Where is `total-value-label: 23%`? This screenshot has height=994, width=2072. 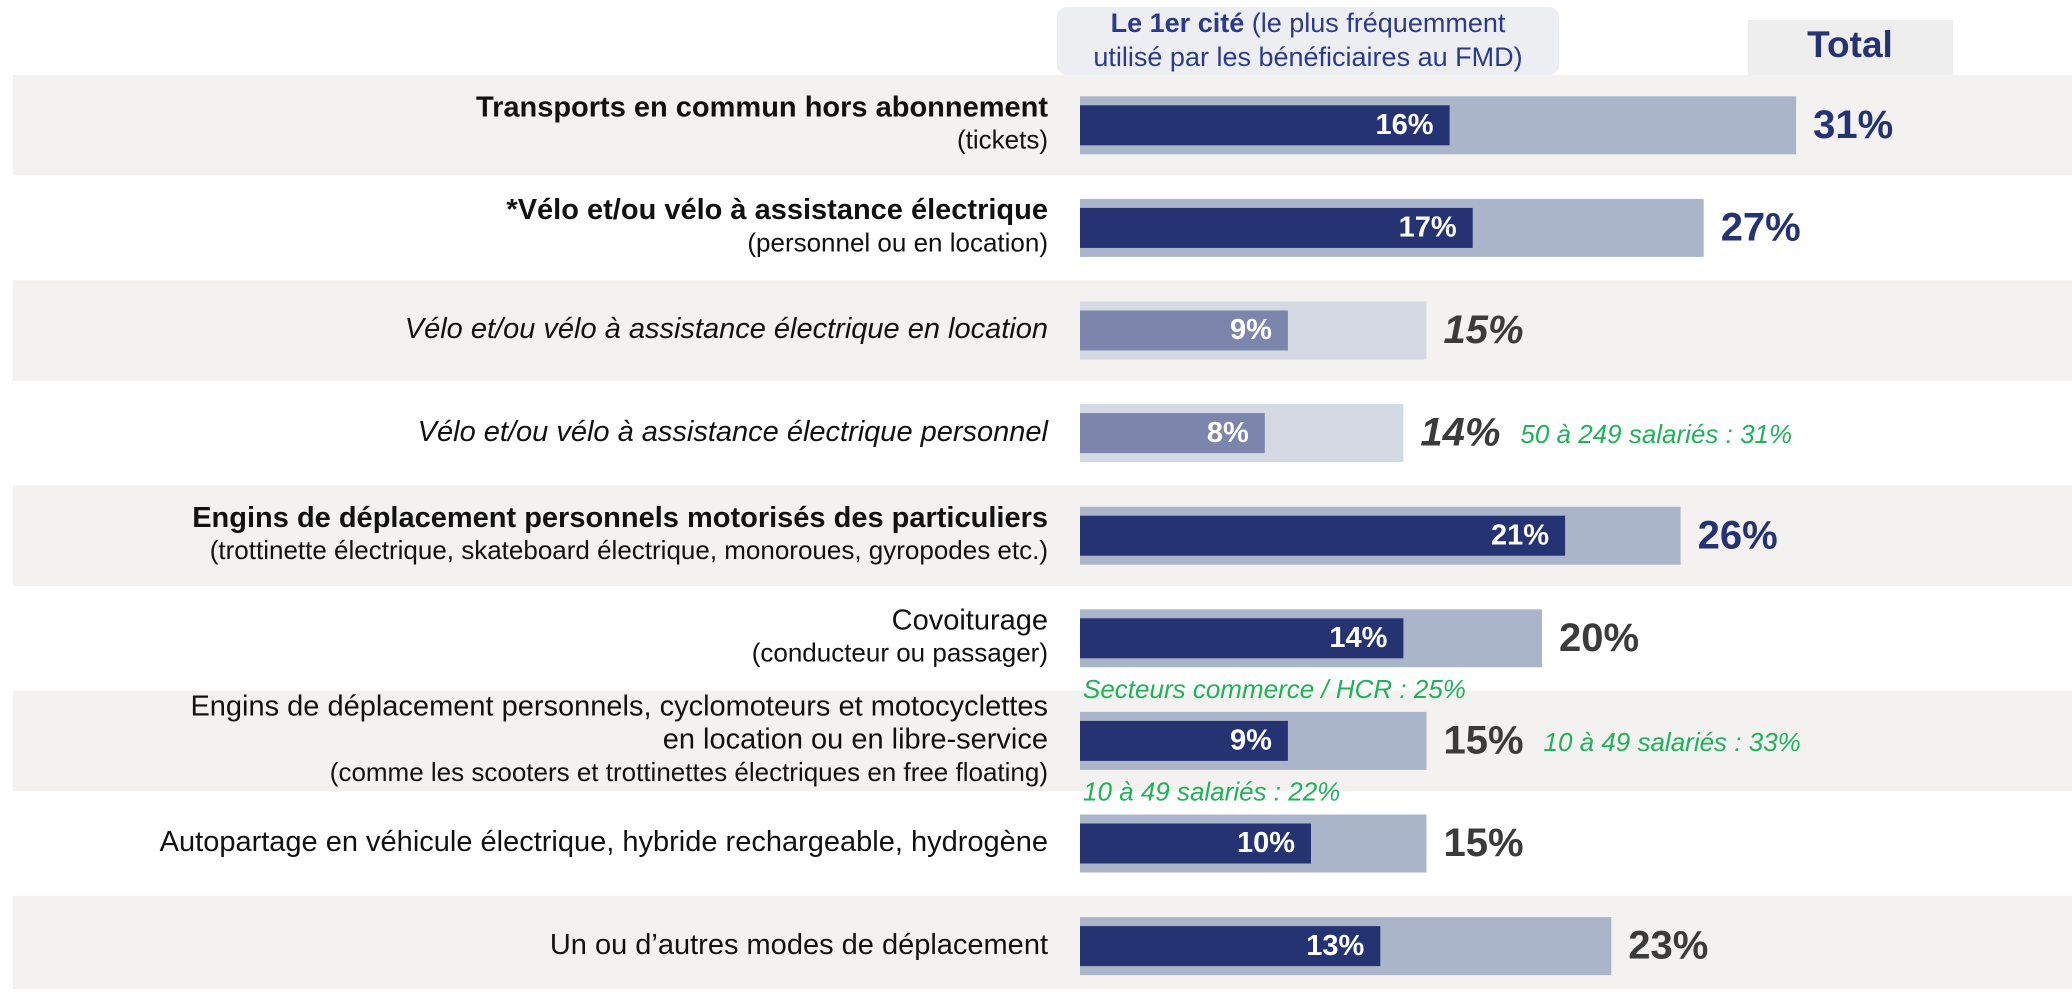
total-value-label: 23% is located at coordinates (1668, 946).